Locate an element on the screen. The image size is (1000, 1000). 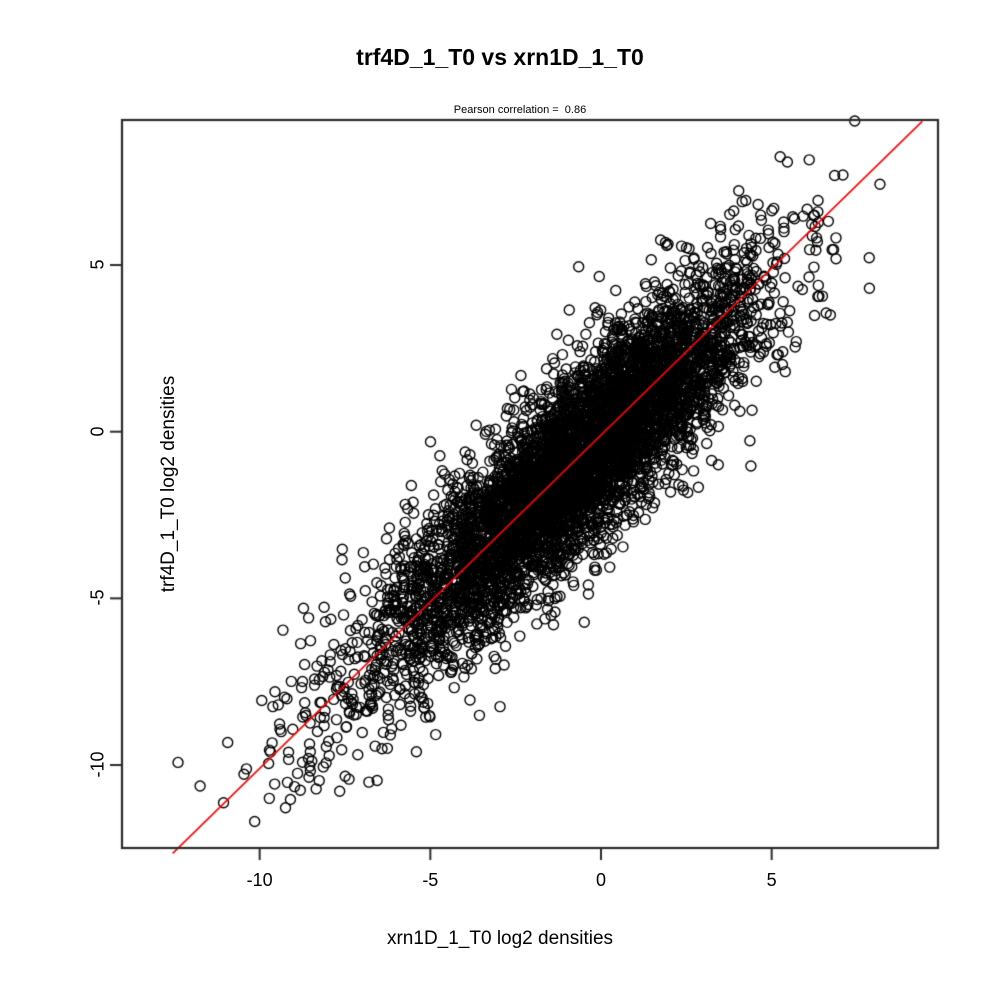
x-tick-label: 5 is located at coordinates (771, 880).